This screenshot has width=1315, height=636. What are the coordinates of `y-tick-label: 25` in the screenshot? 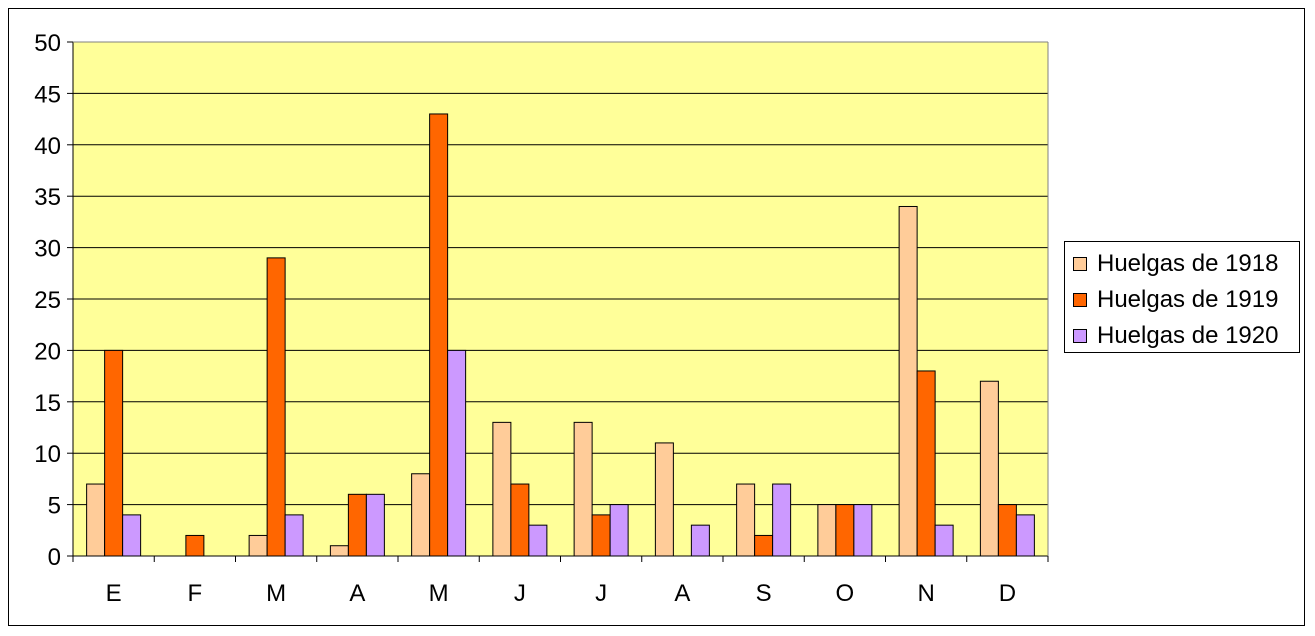 It's located at (47, 300).